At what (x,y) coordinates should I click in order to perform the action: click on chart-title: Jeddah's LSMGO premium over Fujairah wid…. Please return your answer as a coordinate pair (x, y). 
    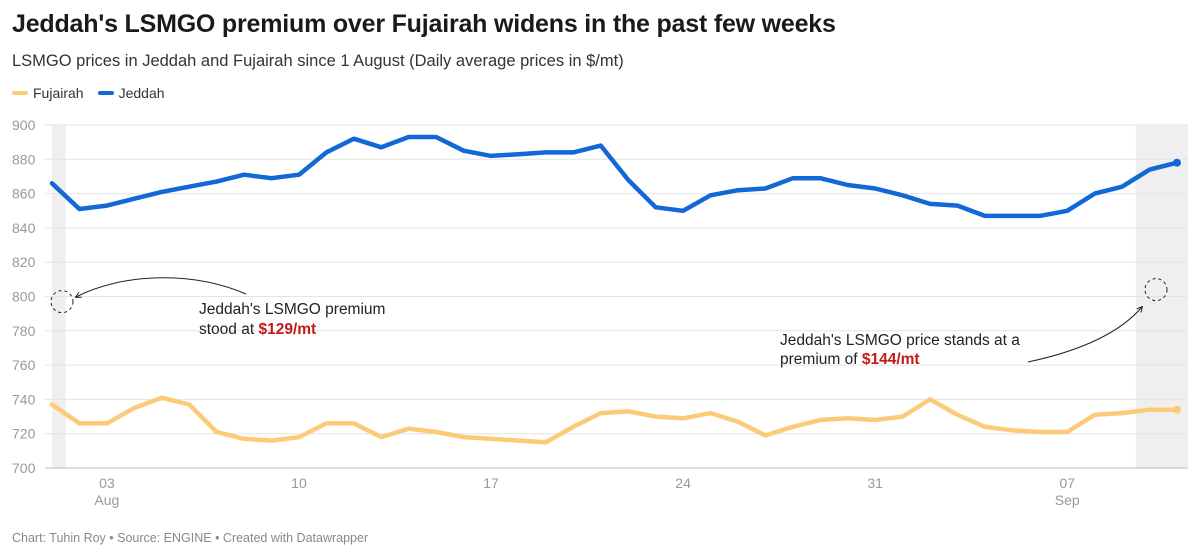
    Looking at the image, I should click on (424, 24).